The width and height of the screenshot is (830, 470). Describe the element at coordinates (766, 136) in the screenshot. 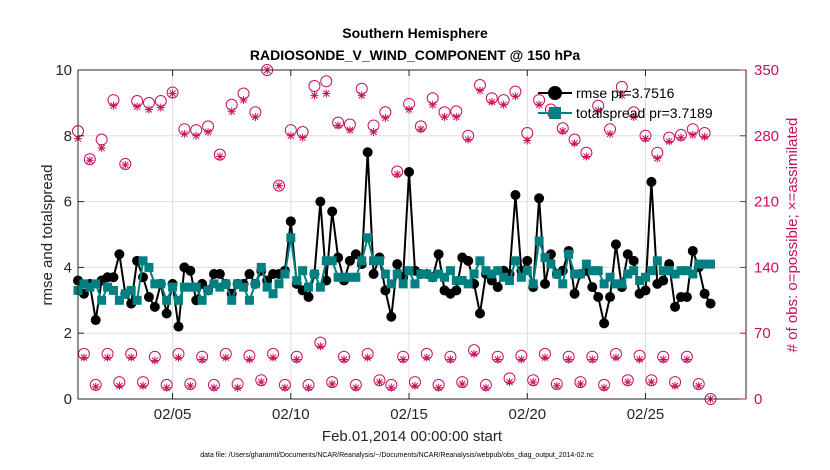

I see `y-right-tick-label: 280` at that location.